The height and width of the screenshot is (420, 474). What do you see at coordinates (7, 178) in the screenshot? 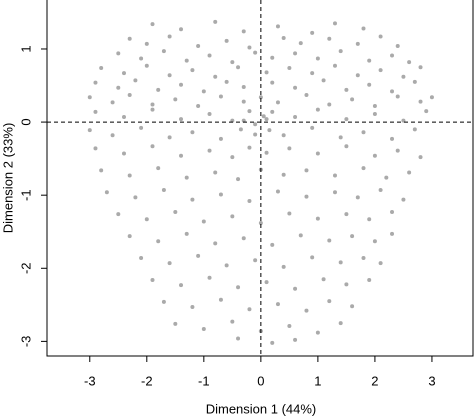
I see `y-axis-title: Dimension 2 (33%)` at bounding box center [7, 178].